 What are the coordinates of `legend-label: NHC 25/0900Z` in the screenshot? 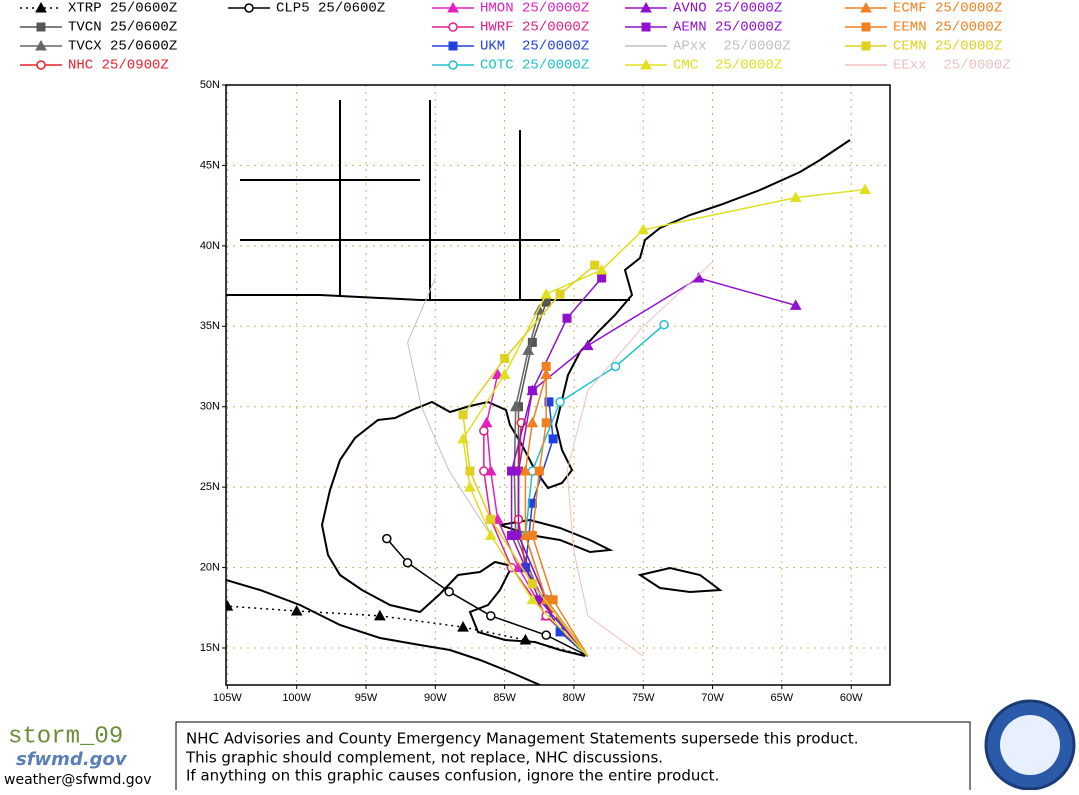 It's located at (118, 66).